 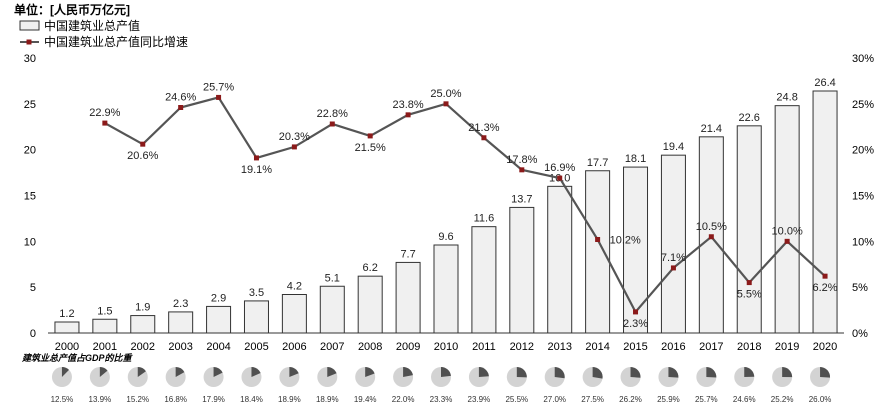 What do you see at coordinates (786, 98) in the screenshot?
I see `bar-value-label: 24.8` at bounding box center [786, 98].